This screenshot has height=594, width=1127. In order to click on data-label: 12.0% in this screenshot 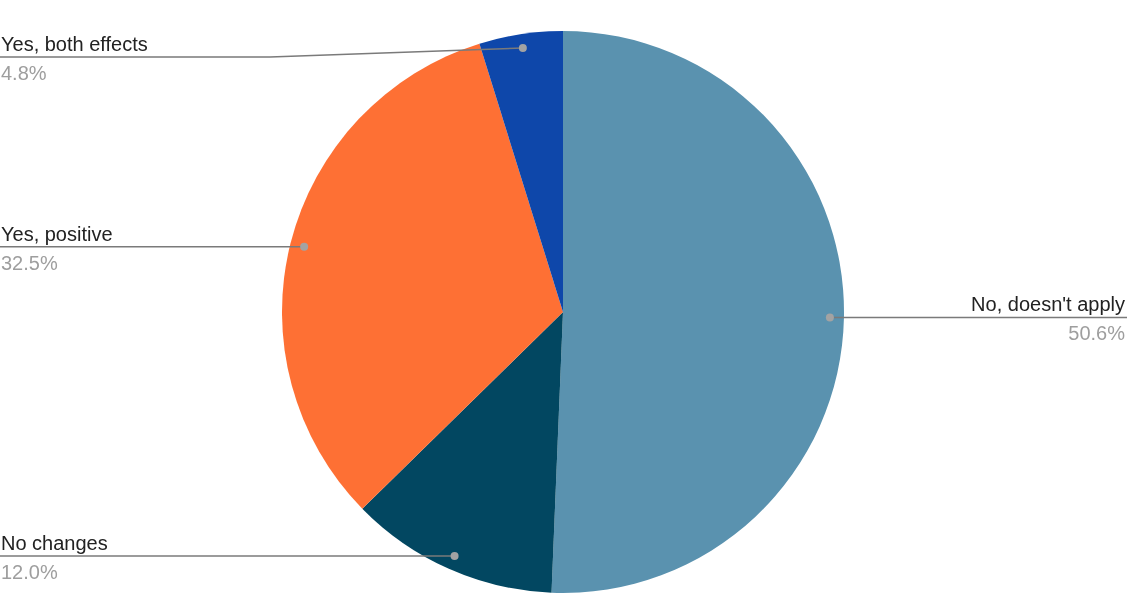, I will do `click(29, 571)`.